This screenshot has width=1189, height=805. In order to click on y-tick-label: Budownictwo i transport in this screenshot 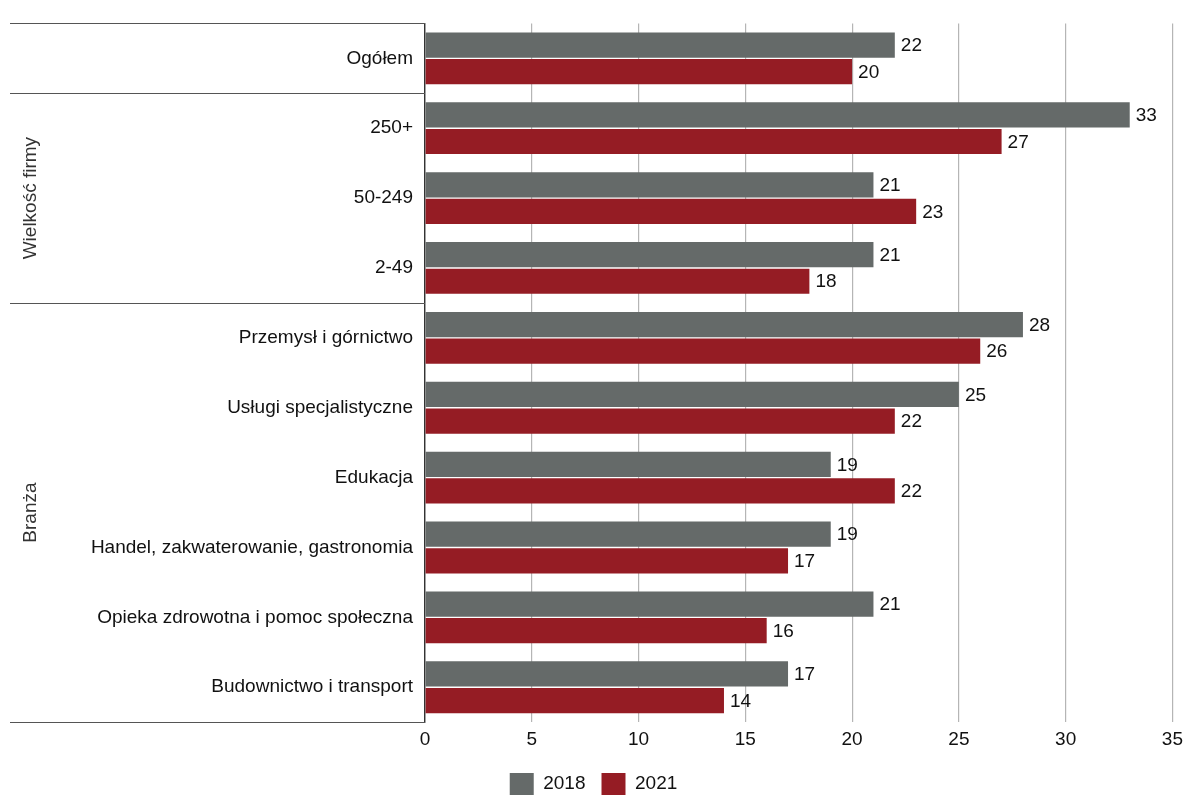, I will do `click(312, 686)`.